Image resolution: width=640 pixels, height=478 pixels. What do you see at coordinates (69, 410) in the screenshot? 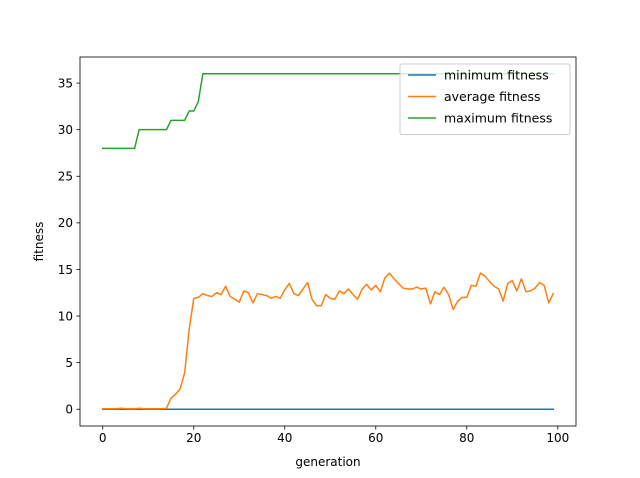
I see `y-tick-label: 0` at bounding box center [69, 410].